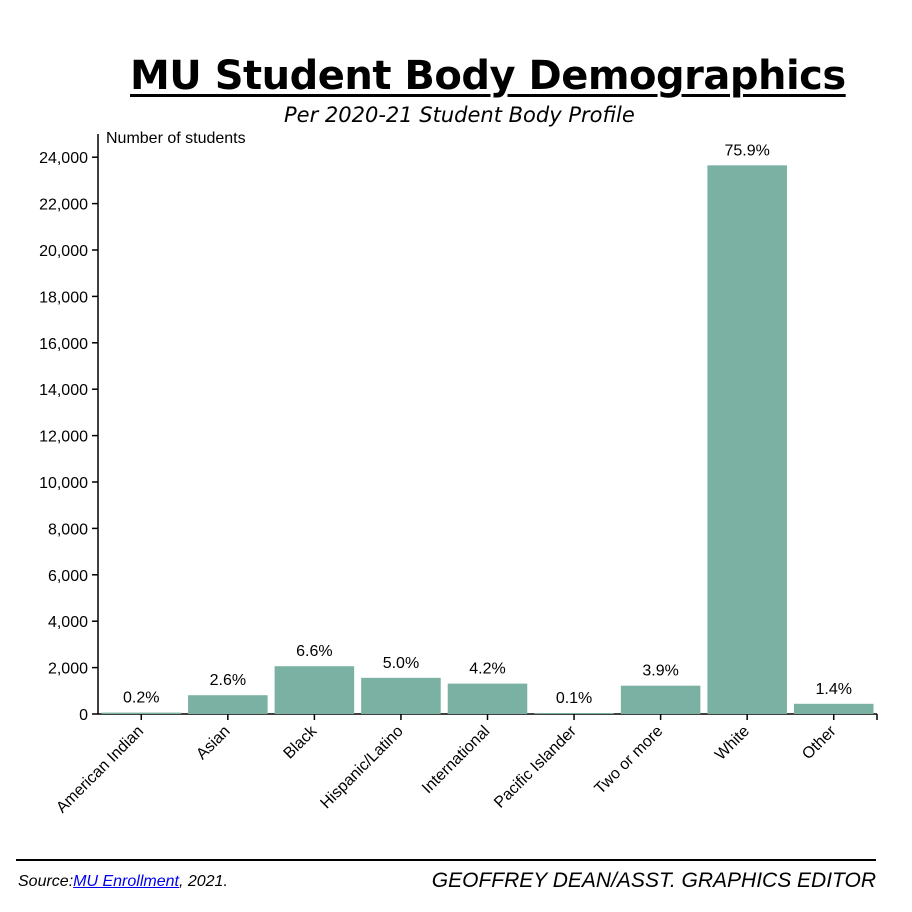  Describe the element at coordinates (141, 698) in the screenshot. I see `bar-value-label: 0.2%` at that location.